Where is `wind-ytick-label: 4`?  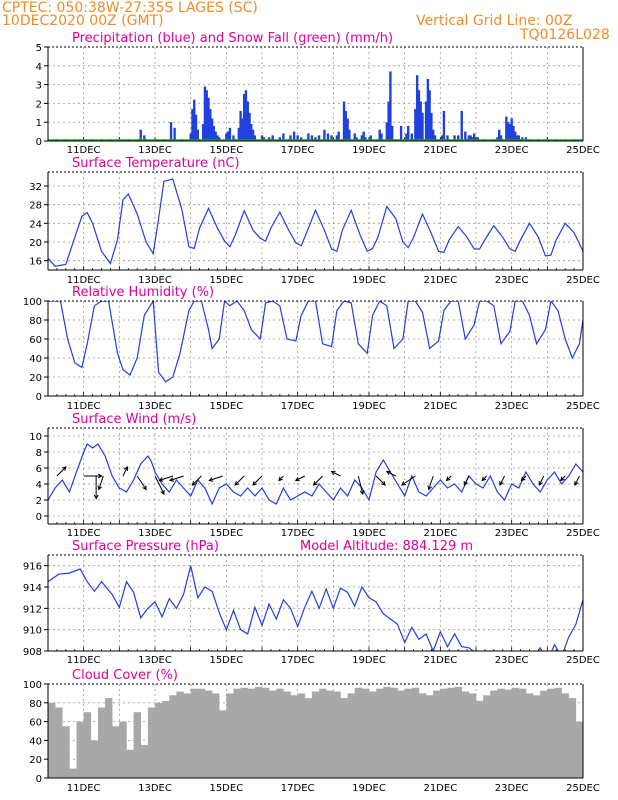 wind-ytick-label: 4 is located at coordinates (39, 485).